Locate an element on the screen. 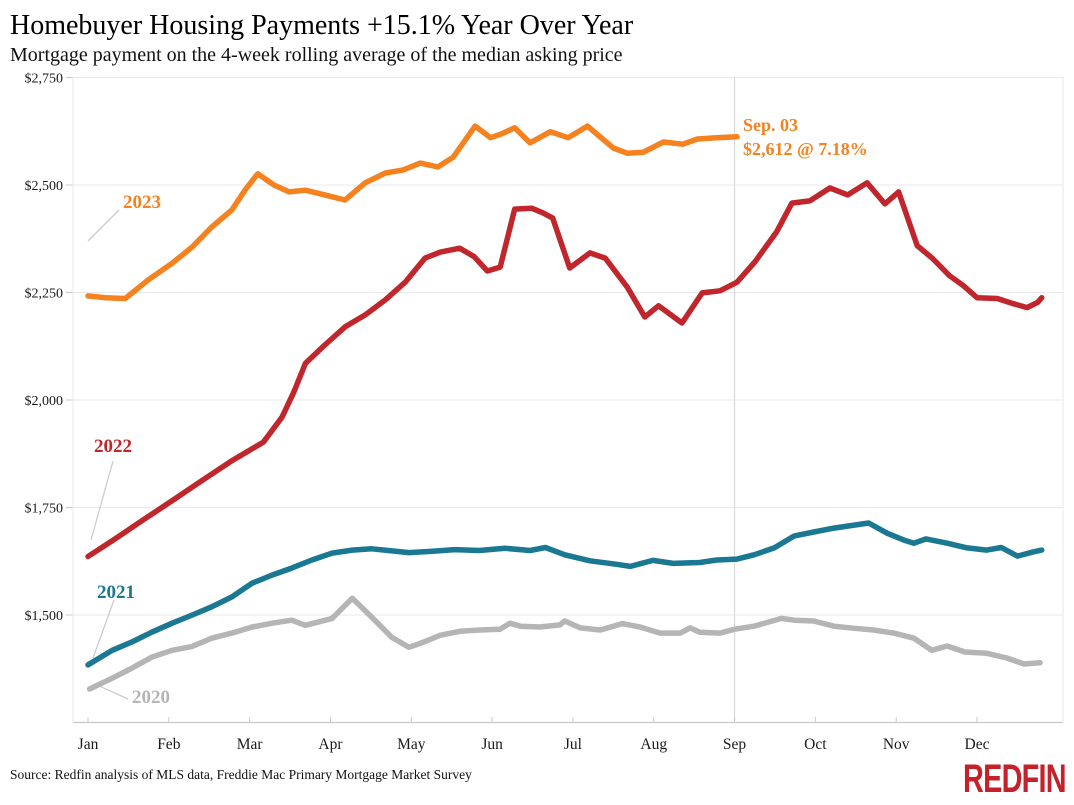 Image resolution: width=1074 pixels, height=805 pixels. series-line-2020 is located at coordinates (564, 643).